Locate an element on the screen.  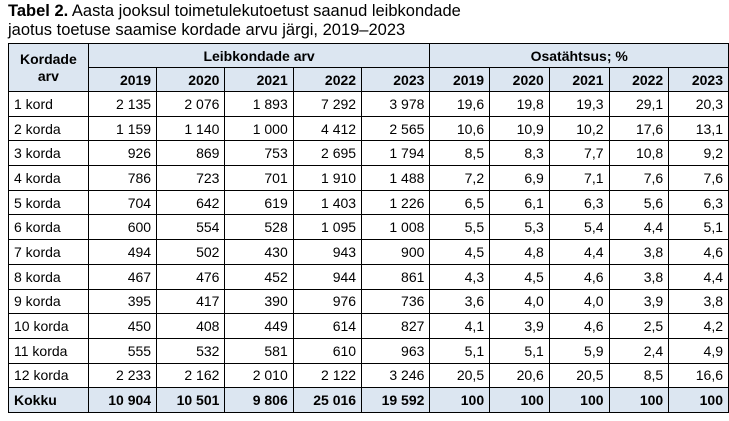
cell: 528 is located at coordinates (259, 227).